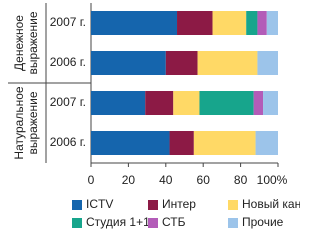  What do you see at coordinates (271, 204) in the screenshot?
I see `legend-label: Новый канал` at bounding box center [271, 204].